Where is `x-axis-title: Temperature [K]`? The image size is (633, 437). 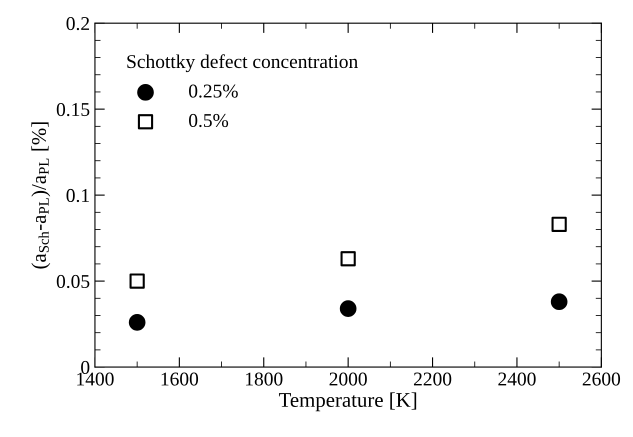
x-axis-title: Temperature [K] is located at coordinates (347, 402).